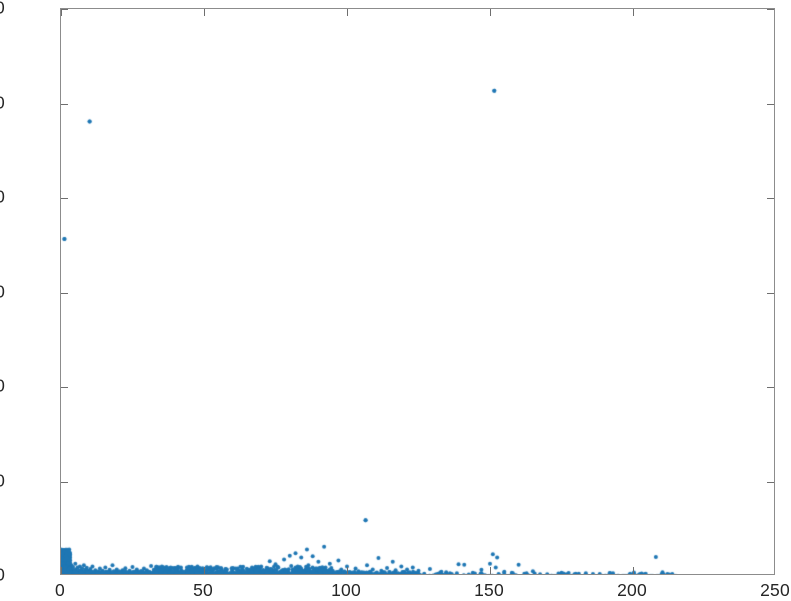 This screenshot has height=601, width=791. I want to click on x-tick-label-5: 250, so click(775, 590).